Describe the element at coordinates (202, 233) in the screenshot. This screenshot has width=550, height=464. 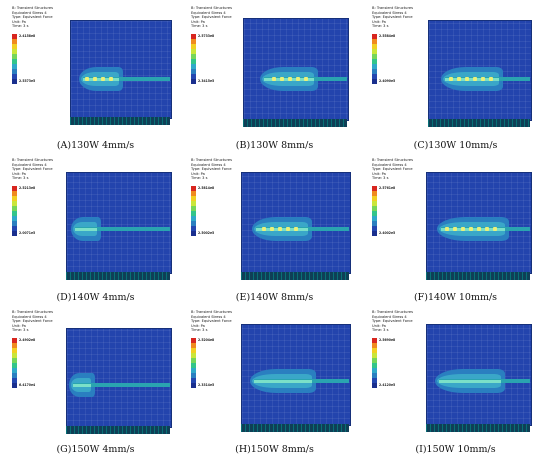
I see `legend-row: 2.5002e5` at that location.